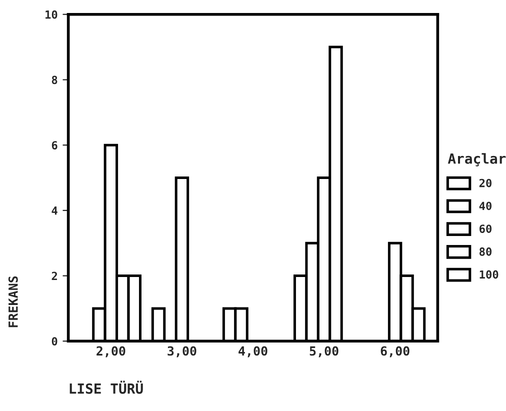  I want to click on legend-title: Araçlar, so click(477, 159).